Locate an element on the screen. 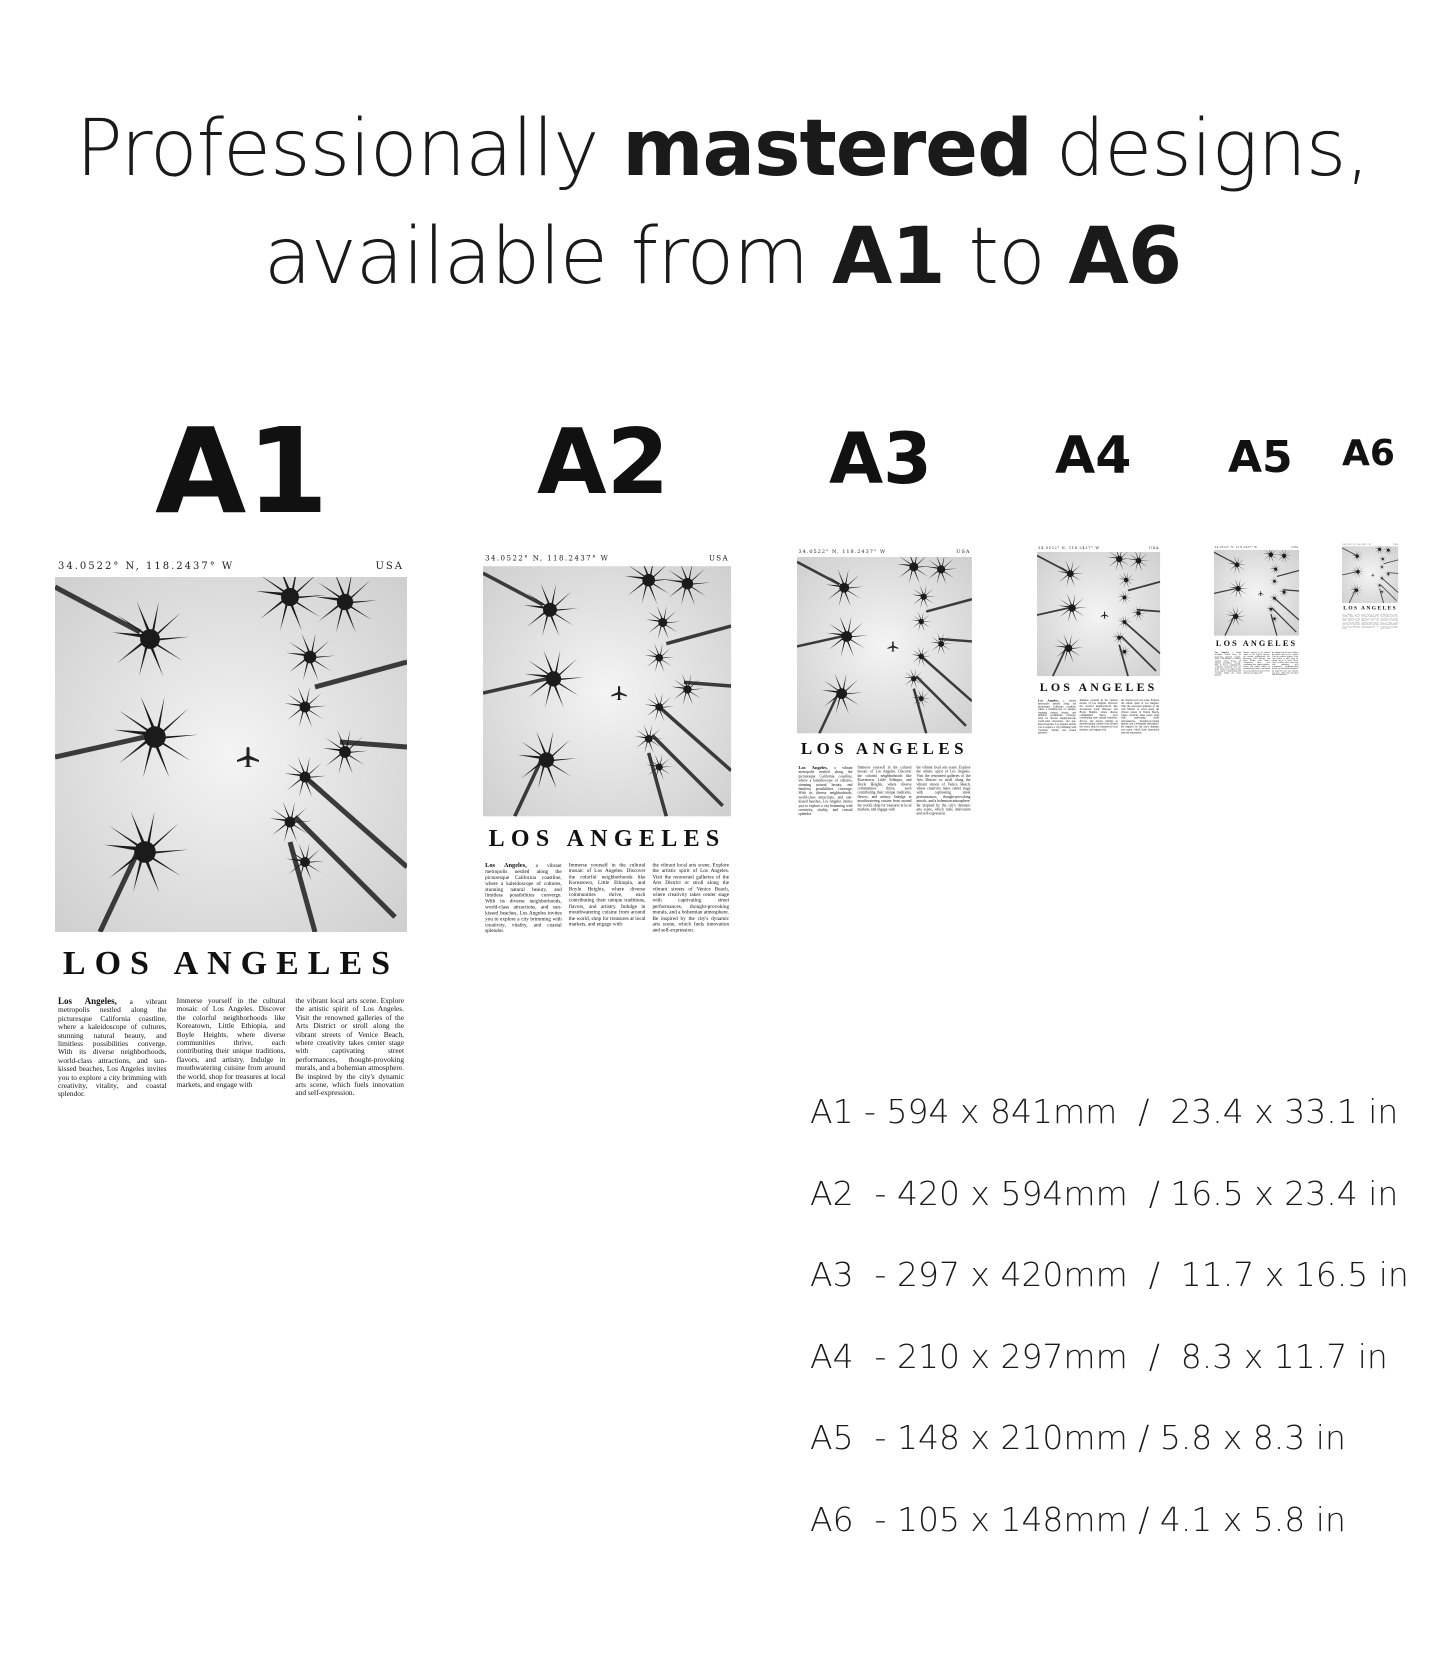 This screenshot has height=1680, width=1445. headline-text: designs, is located at coordinates (1201, 149).